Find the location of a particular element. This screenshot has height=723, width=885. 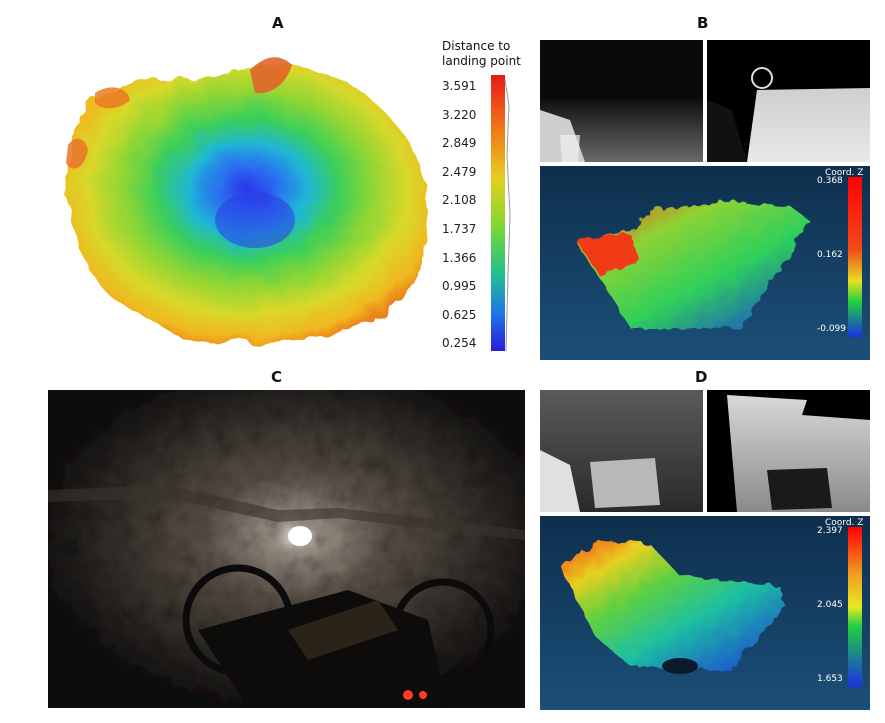

panel-label-d: D is located at coordinates (701, 377).